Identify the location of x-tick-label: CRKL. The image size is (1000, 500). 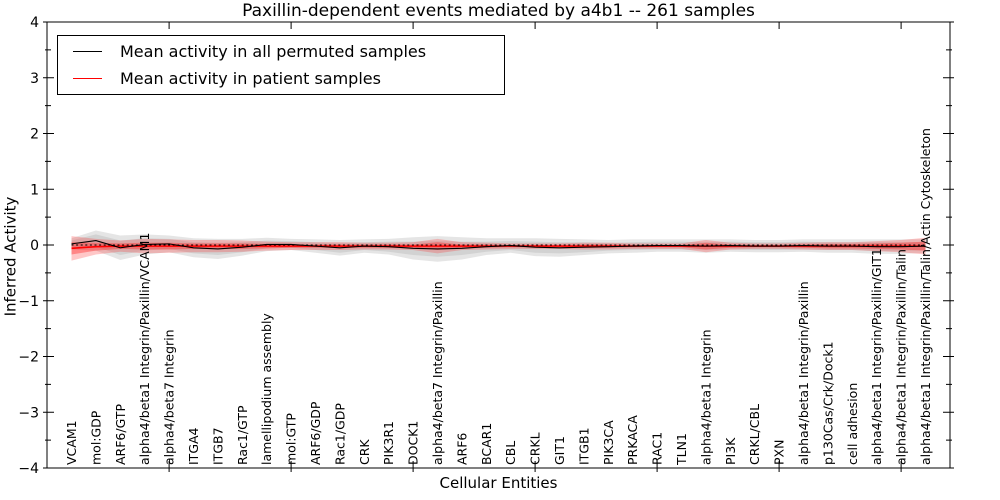
(535, 448).